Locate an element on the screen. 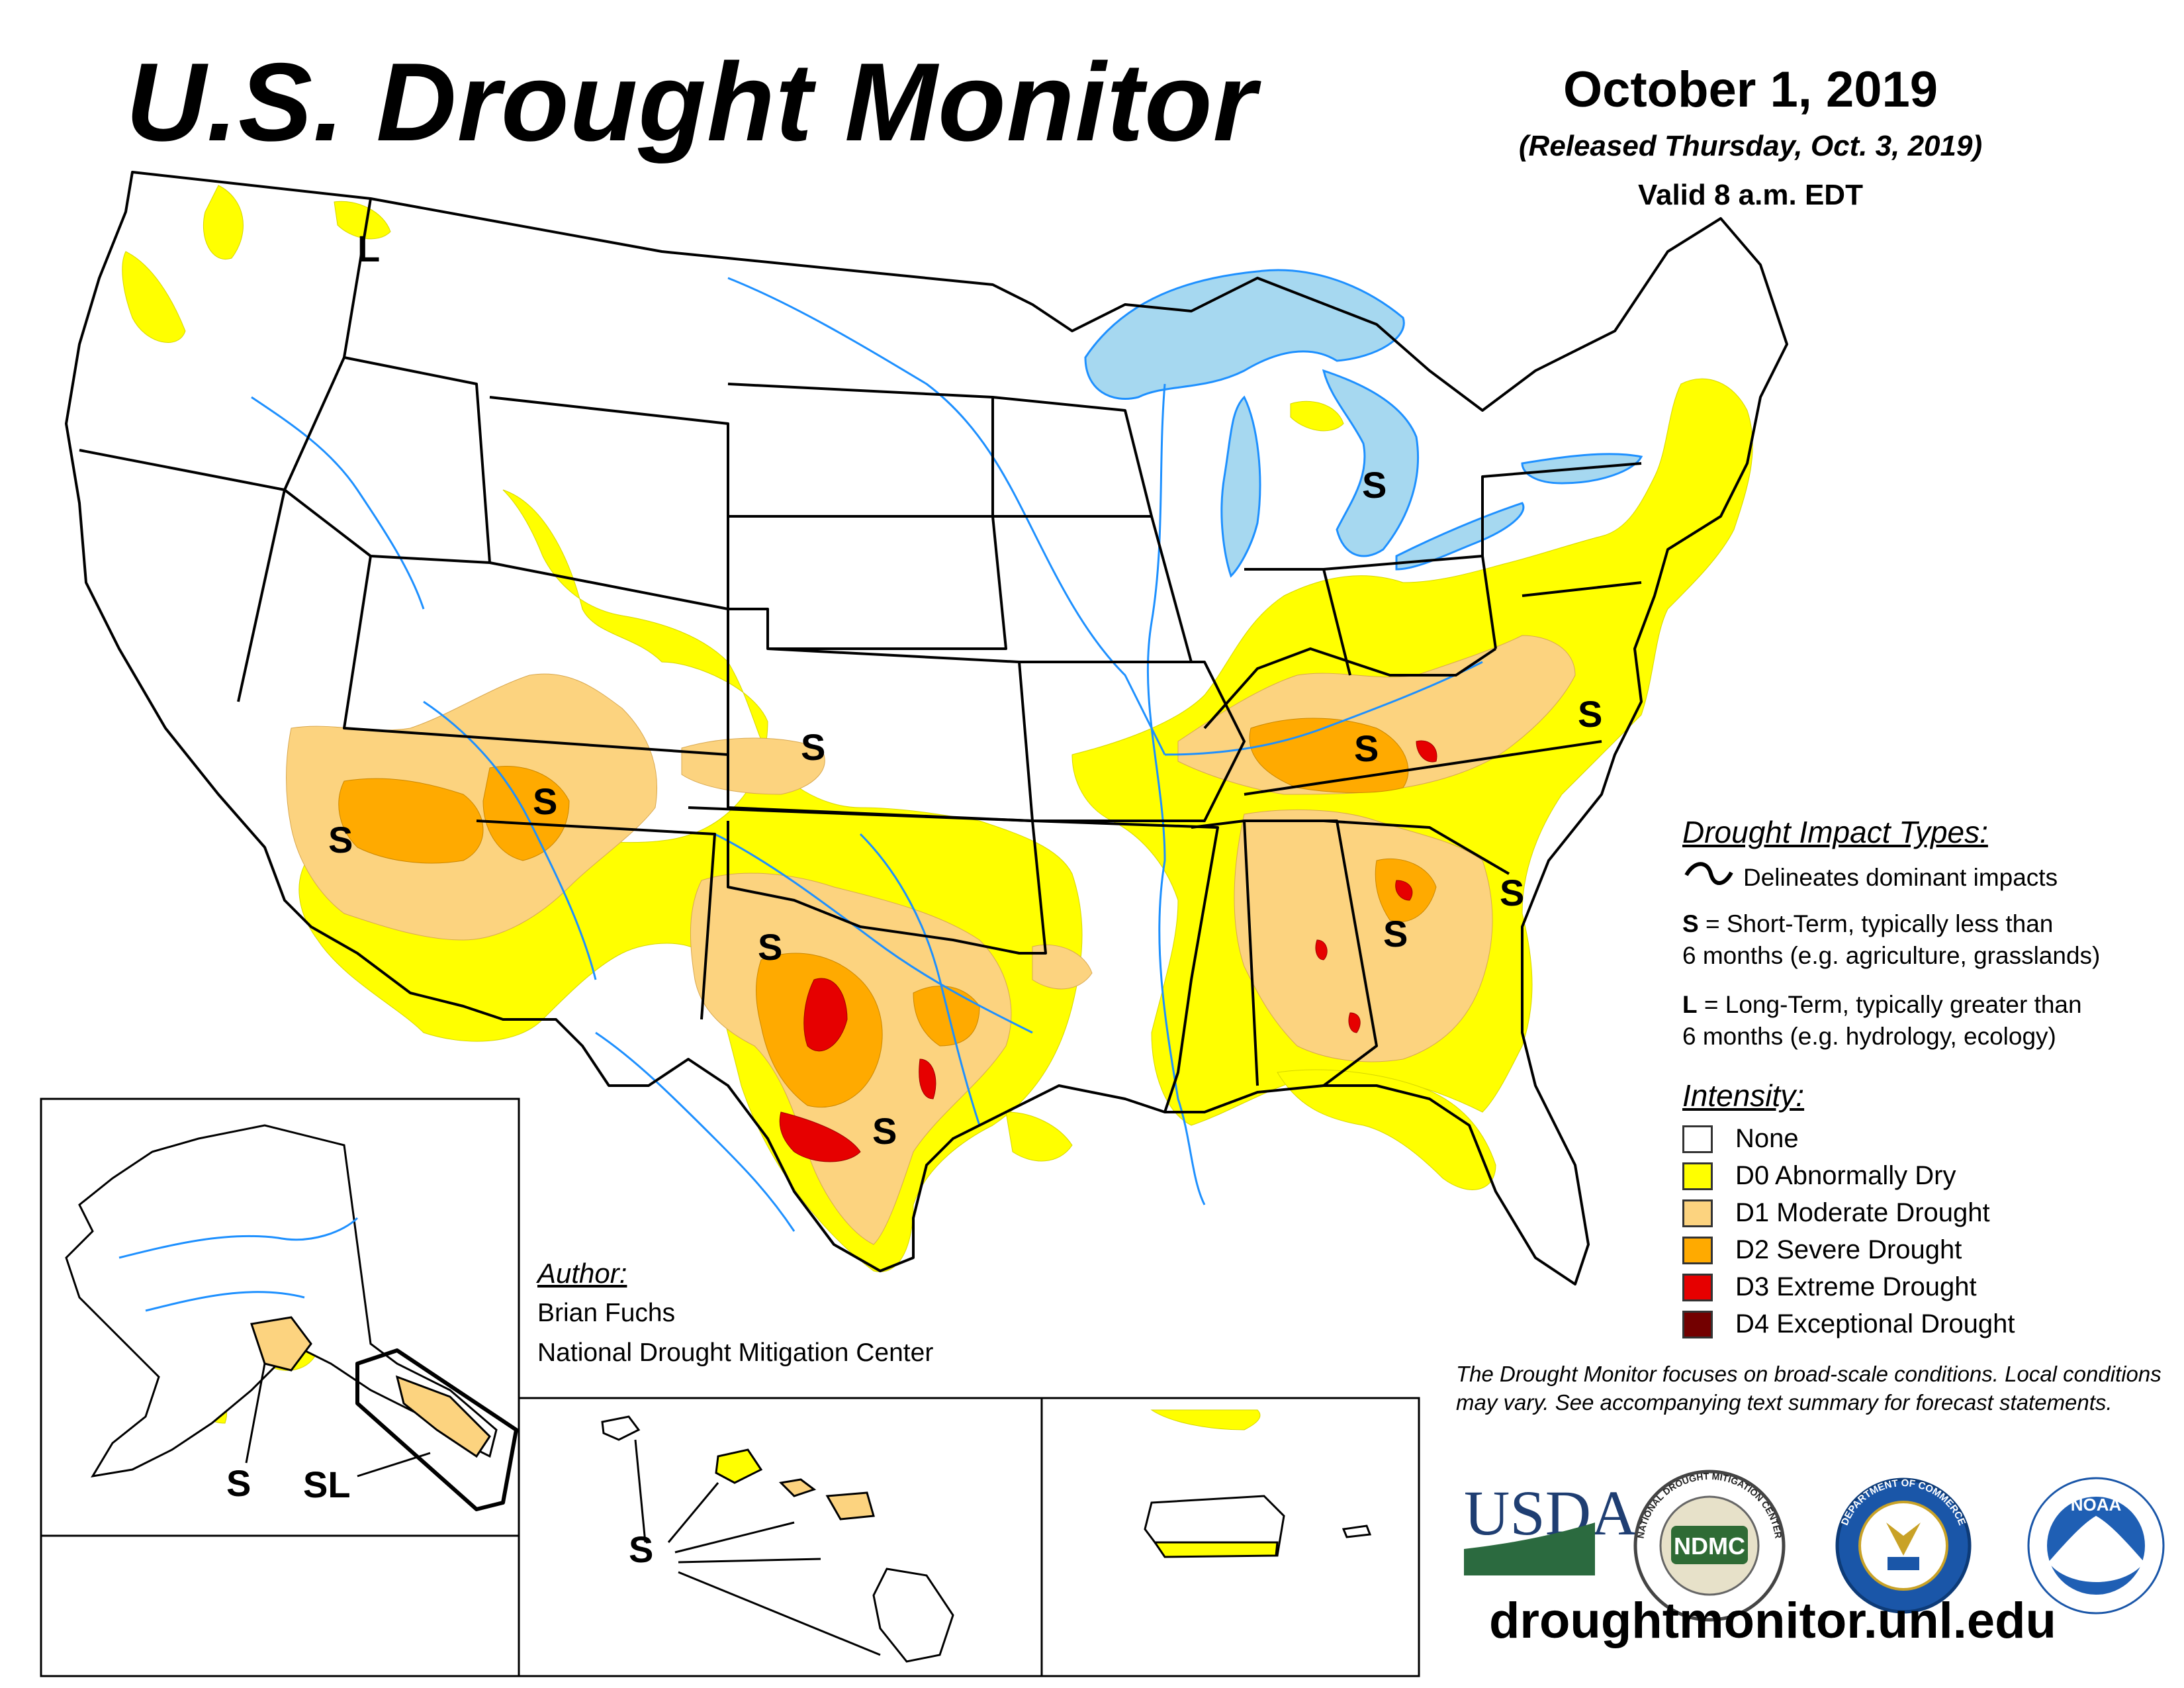 The width and height of the screenshot is (2184, 1688). label-s-virginia: S is located at coordinates (1590, 714).